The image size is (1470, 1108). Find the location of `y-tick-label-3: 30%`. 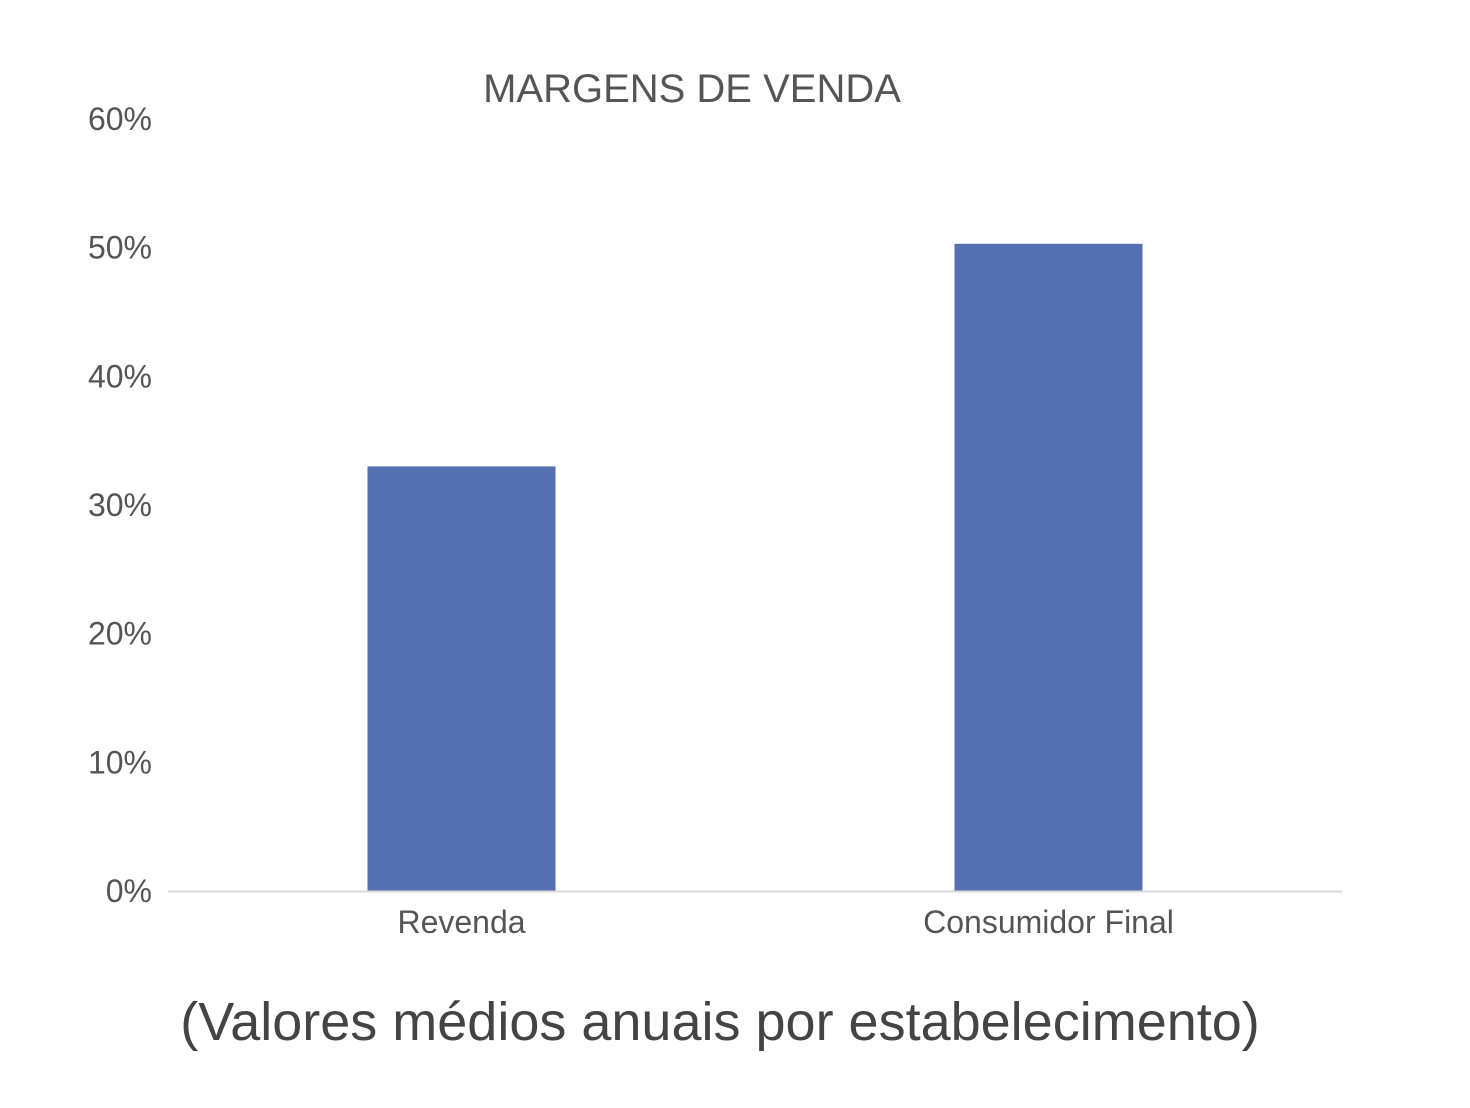

y-tick-label-3: 30% is located at coordinates (120, 505).